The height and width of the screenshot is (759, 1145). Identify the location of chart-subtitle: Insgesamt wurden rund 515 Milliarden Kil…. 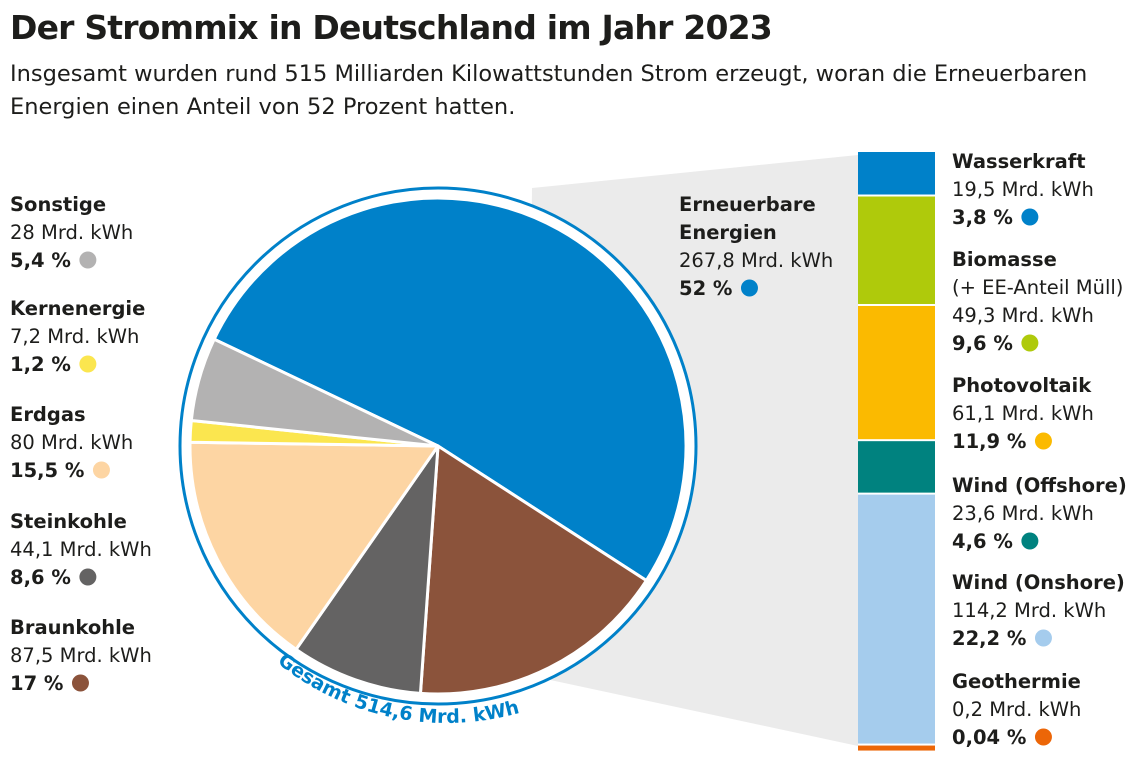
(549, 90).